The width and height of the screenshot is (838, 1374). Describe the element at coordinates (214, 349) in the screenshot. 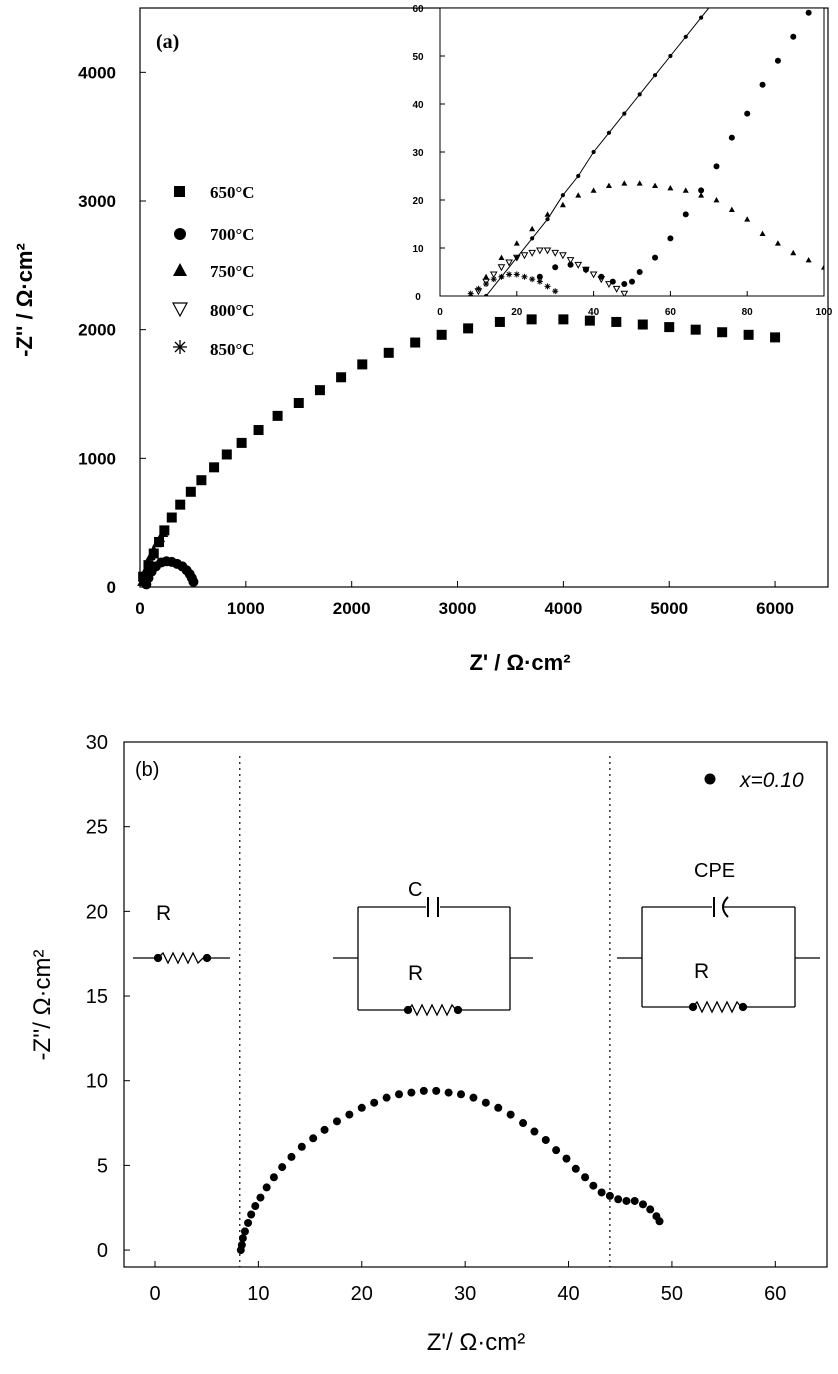

I see `legend-item-850: 850°C` at that location.